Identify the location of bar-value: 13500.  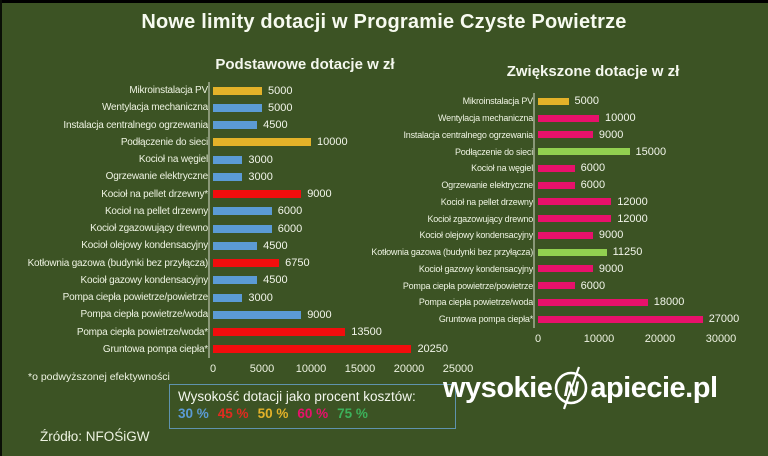
(366, 332).